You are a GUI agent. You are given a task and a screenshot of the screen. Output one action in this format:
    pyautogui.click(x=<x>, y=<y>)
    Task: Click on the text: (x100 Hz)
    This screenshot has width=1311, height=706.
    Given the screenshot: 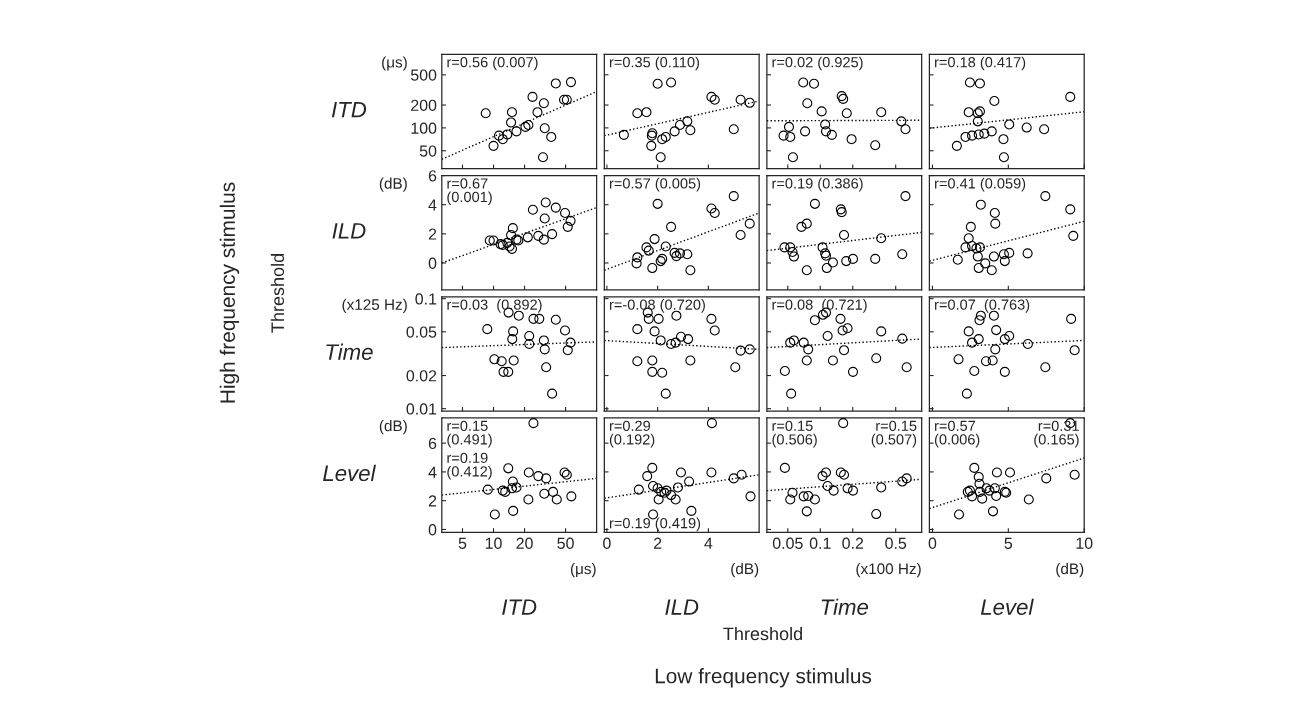 What is the action you would take?
    pyautogui.click(x=888, y=570)
    